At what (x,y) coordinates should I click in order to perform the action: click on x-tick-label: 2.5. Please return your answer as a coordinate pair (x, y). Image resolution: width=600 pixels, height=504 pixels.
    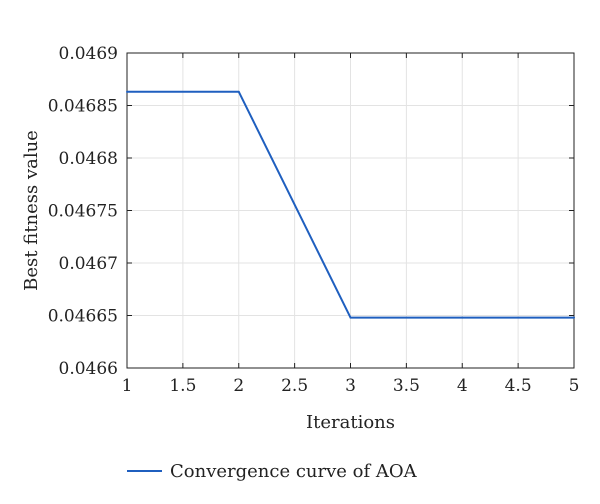
    Looking at the image, I should click on (294, 386).